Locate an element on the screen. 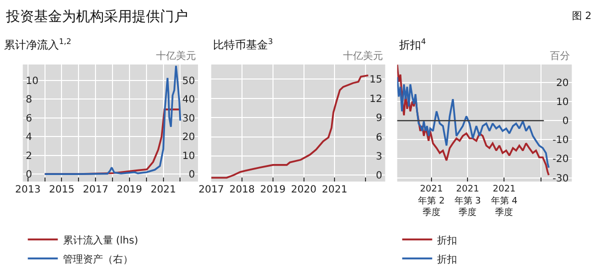 Image resolution: width=600 pixels, height=273 pixels. y2-tick-label: 0 is located at coordinates (191, 175).